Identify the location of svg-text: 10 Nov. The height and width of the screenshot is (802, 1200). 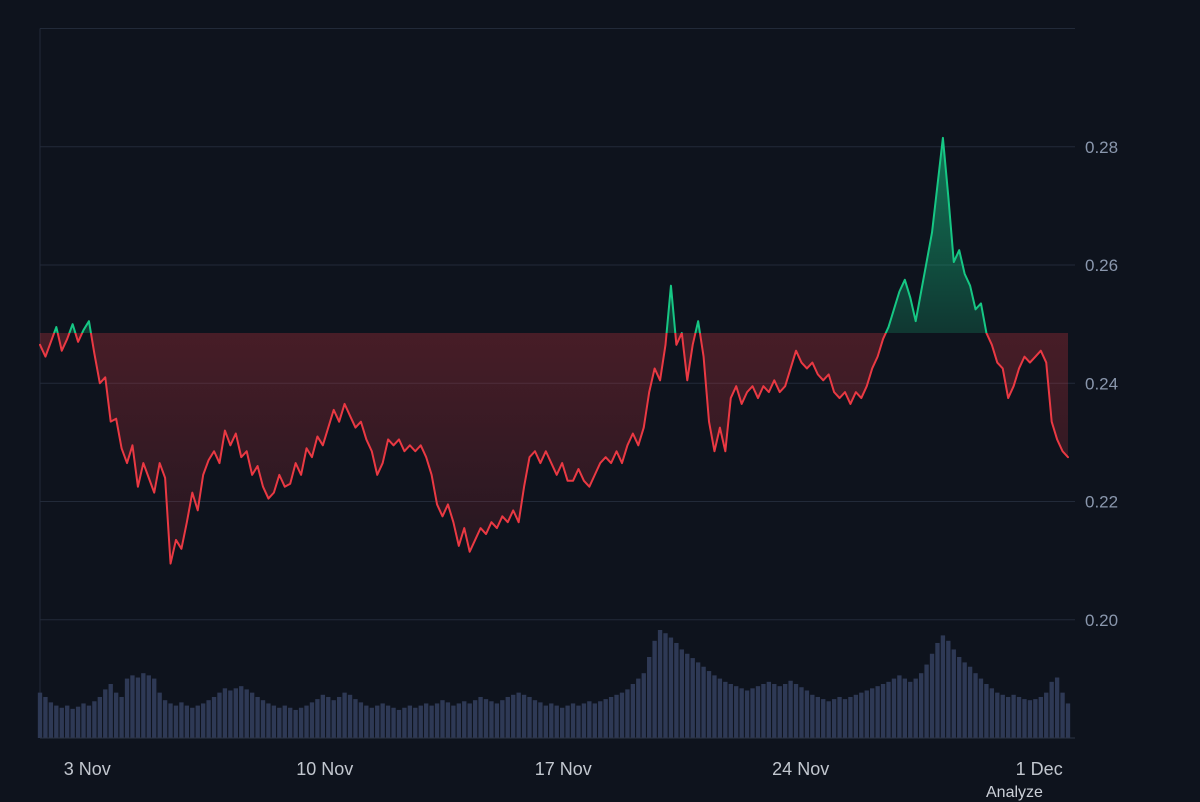
(324, 769).